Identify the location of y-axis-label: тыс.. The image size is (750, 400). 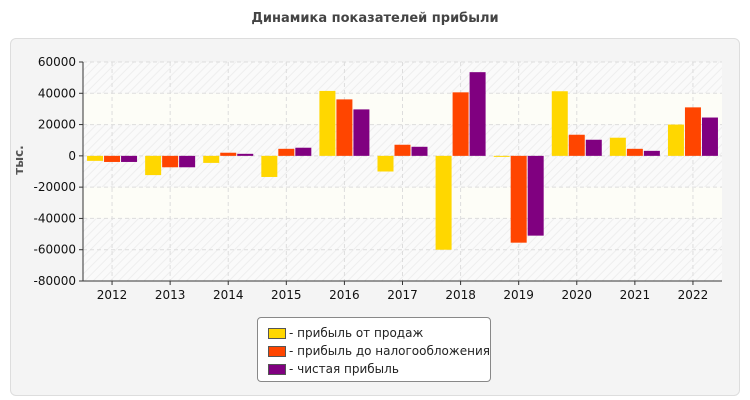
(19, 159).